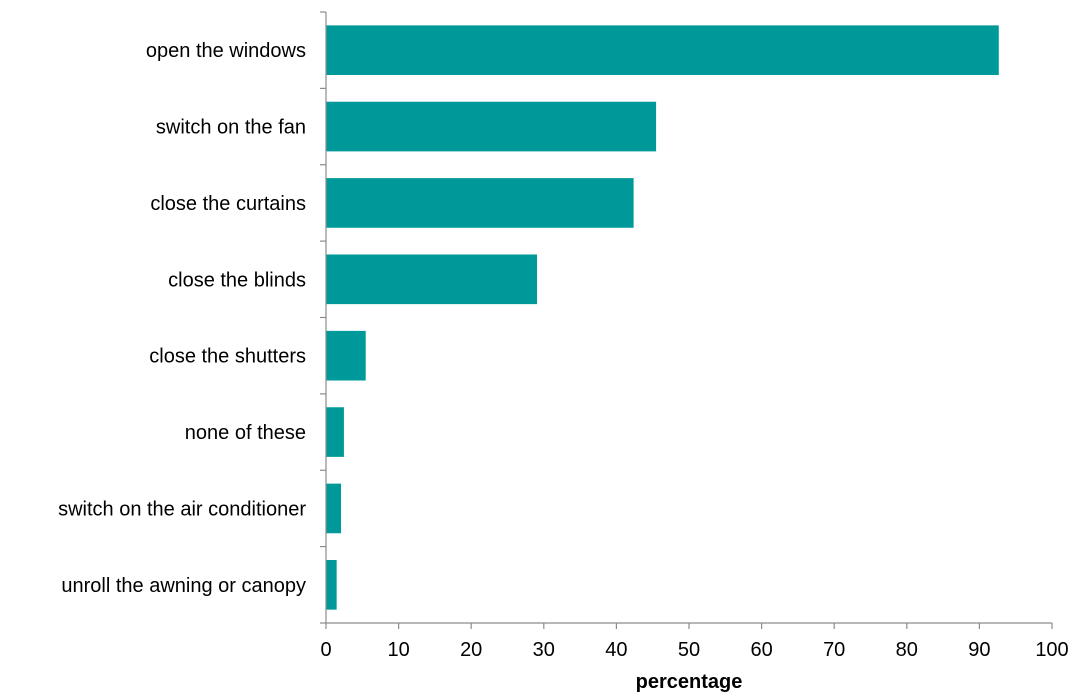  What do you see at coordinates (245, 433) in the screenshot?
I see `category-label: none of these` at bounding box center [245, 433].